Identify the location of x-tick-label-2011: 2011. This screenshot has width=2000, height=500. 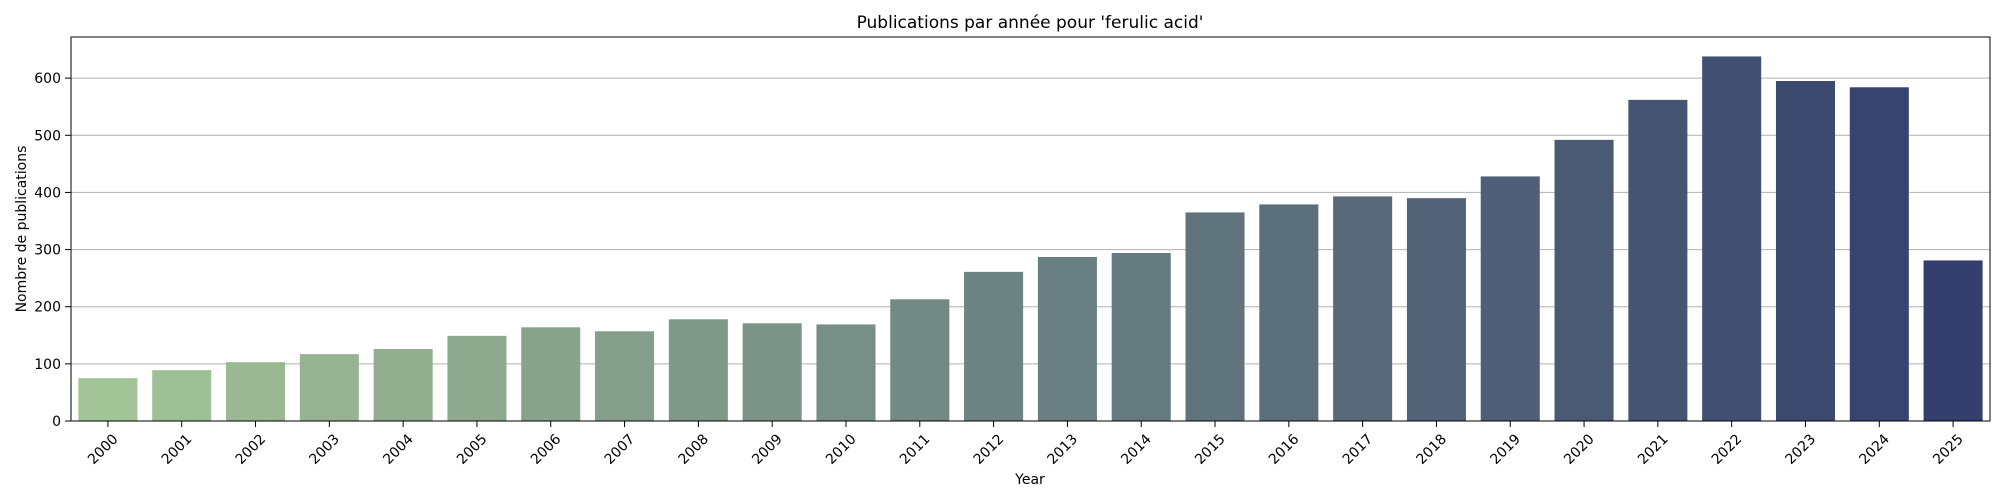
(915, 449).